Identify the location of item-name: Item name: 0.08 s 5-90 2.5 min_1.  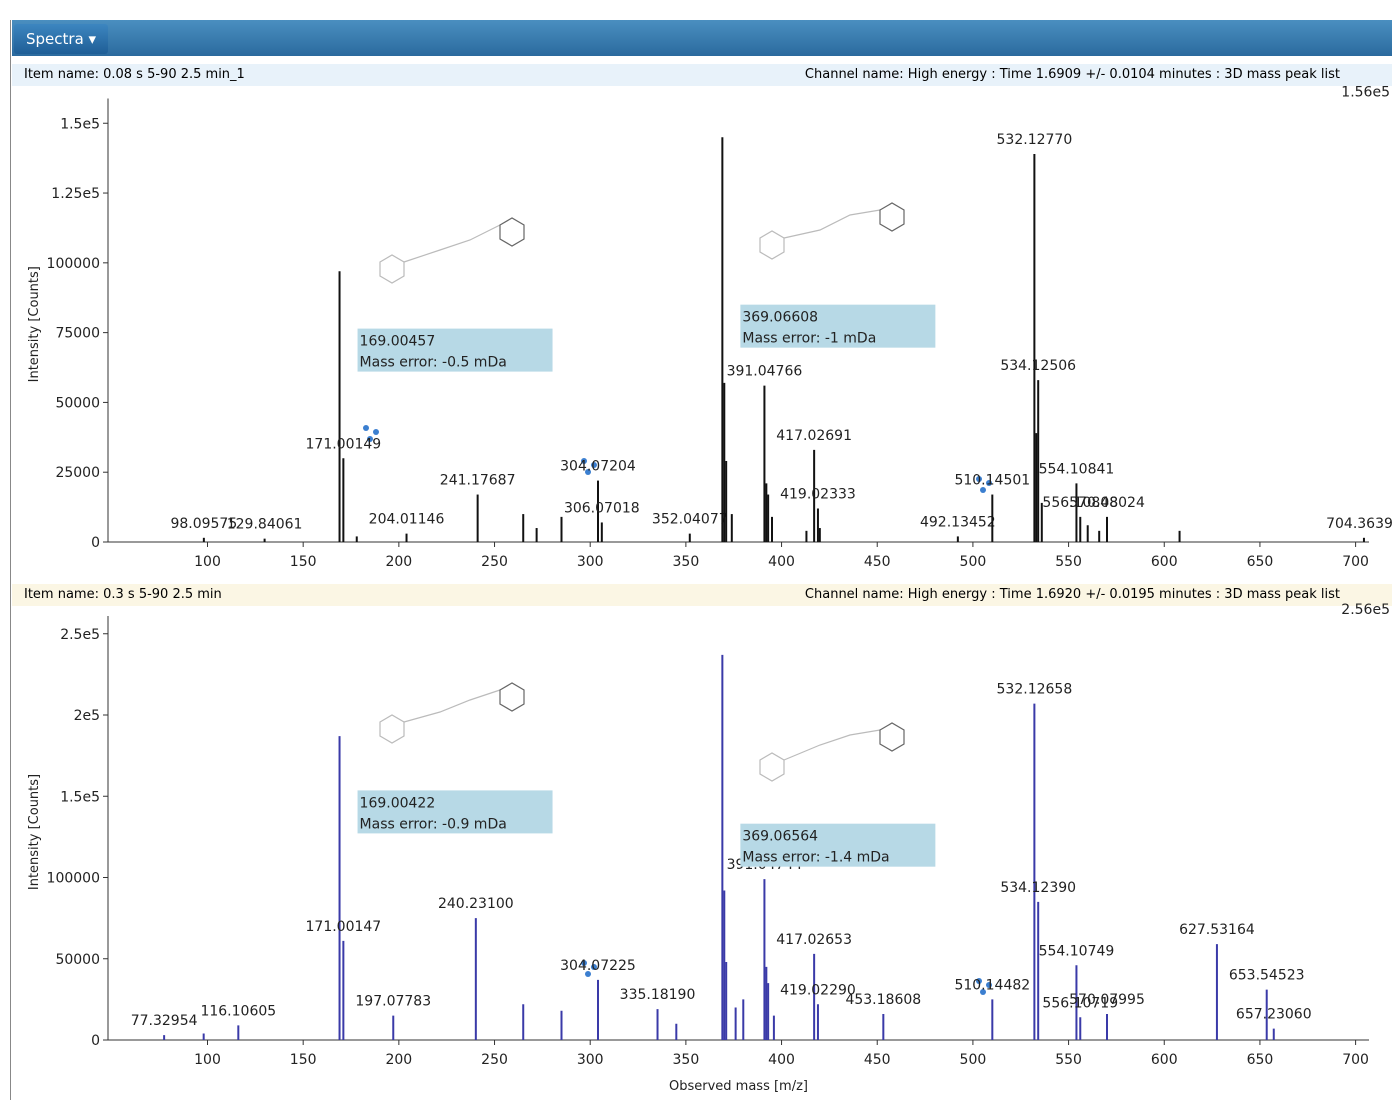
(134, 74).